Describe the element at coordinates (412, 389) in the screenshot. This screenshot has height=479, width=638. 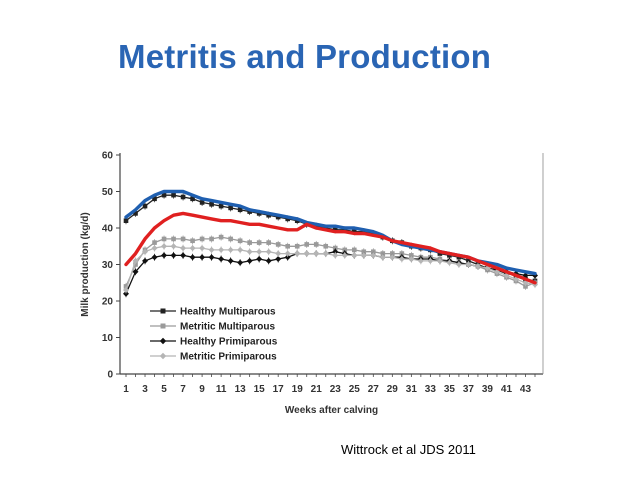
I see `x-tick-label: 31` at that location.